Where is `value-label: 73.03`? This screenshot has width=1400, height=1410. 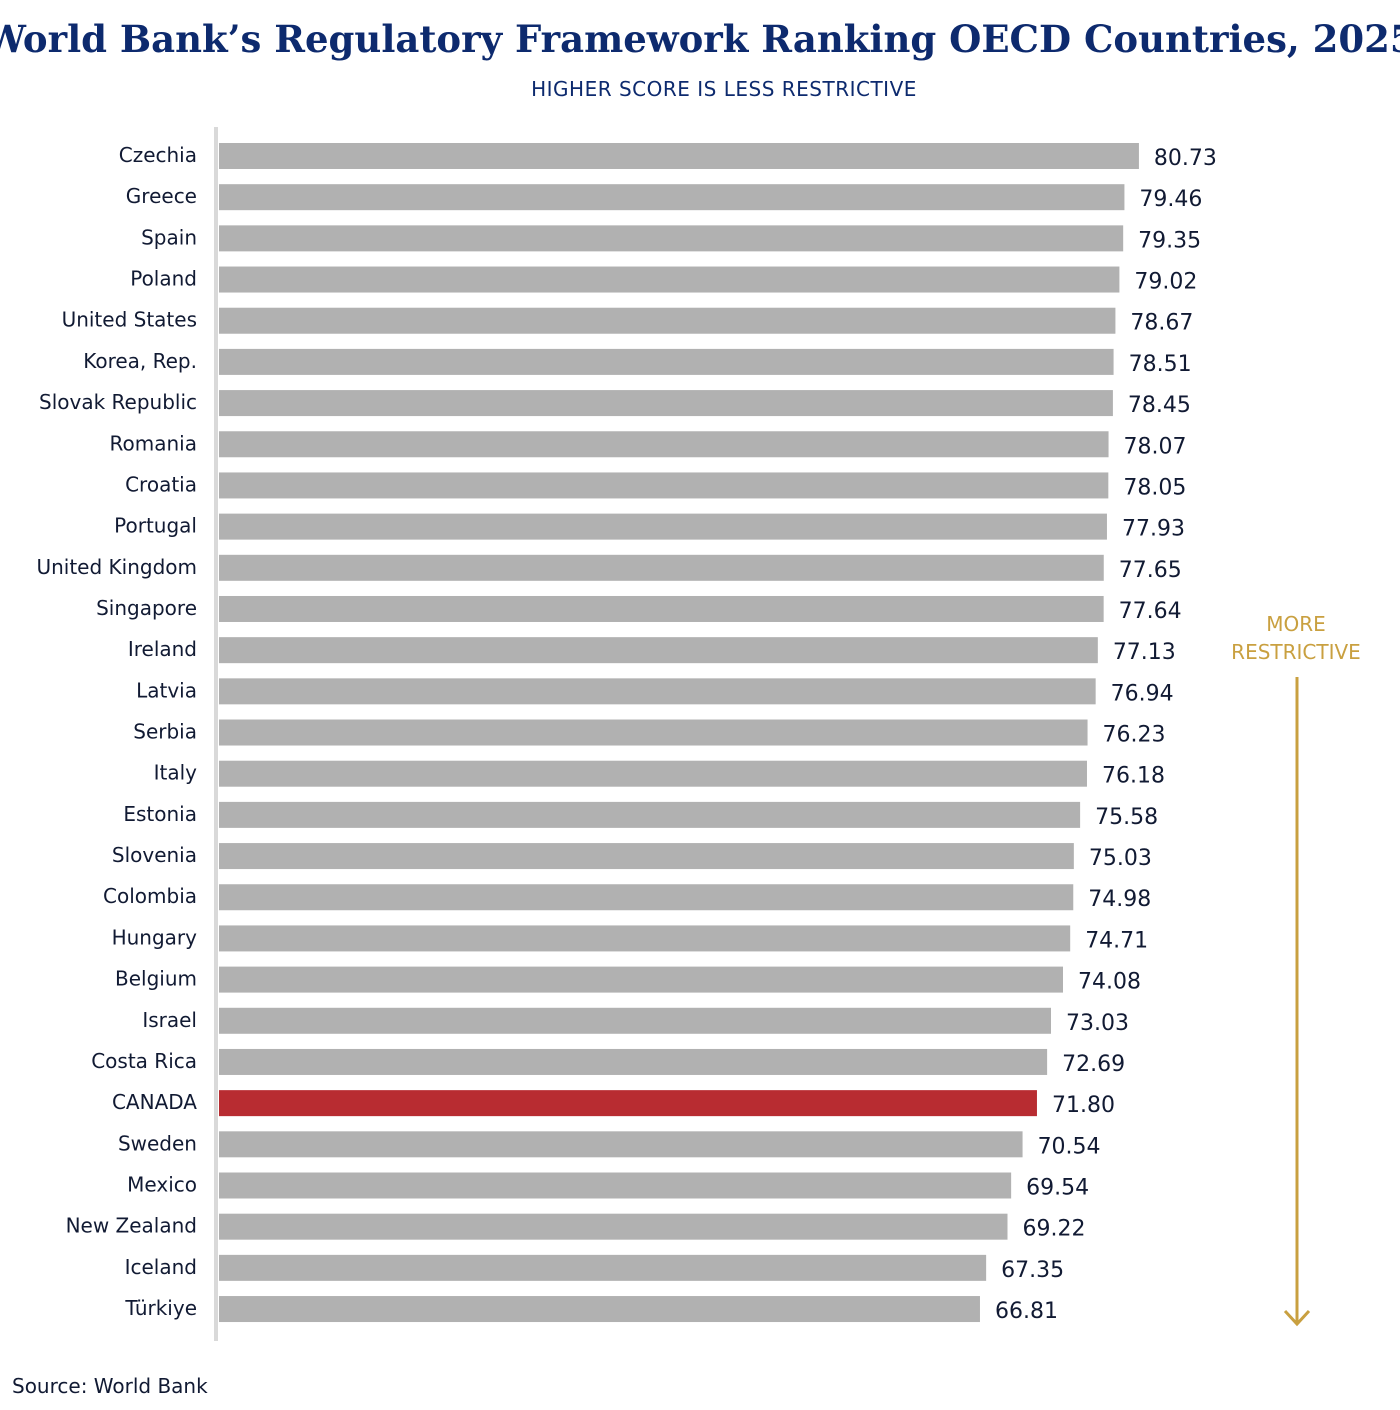
value-label: 73.03 is located at coordinates (1097, 1023).